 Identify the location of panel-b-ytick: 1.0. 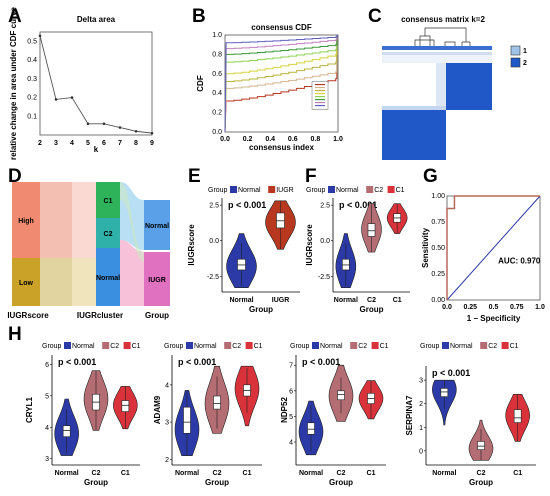
(217, 35).